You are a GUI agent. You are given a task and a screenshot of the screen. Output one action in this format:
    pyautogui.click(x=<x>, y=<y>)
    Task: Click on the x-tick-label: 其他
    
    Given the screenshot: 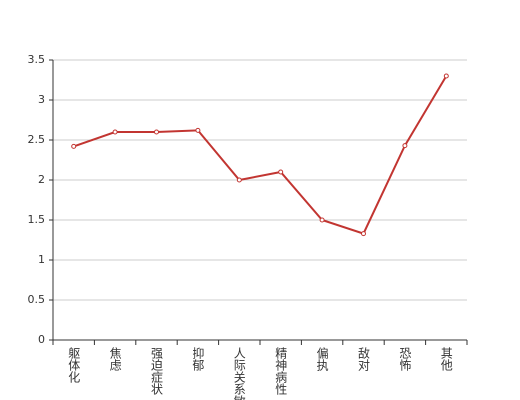 What is the action you would take?
    pyautogui.click(x=446, y=359)
    